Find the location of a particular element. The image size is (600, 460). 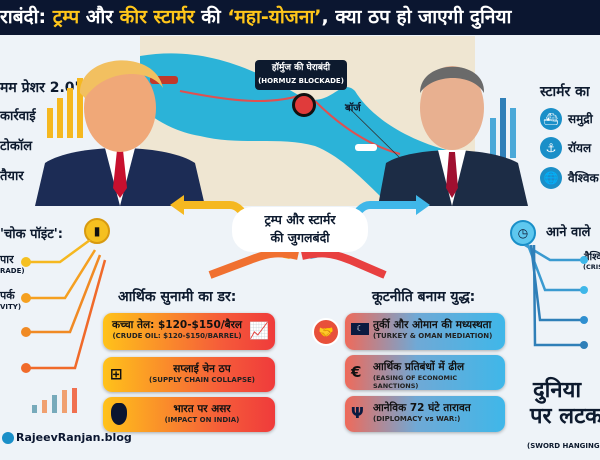

euro-icon: € is located at coordinates (356, 372).